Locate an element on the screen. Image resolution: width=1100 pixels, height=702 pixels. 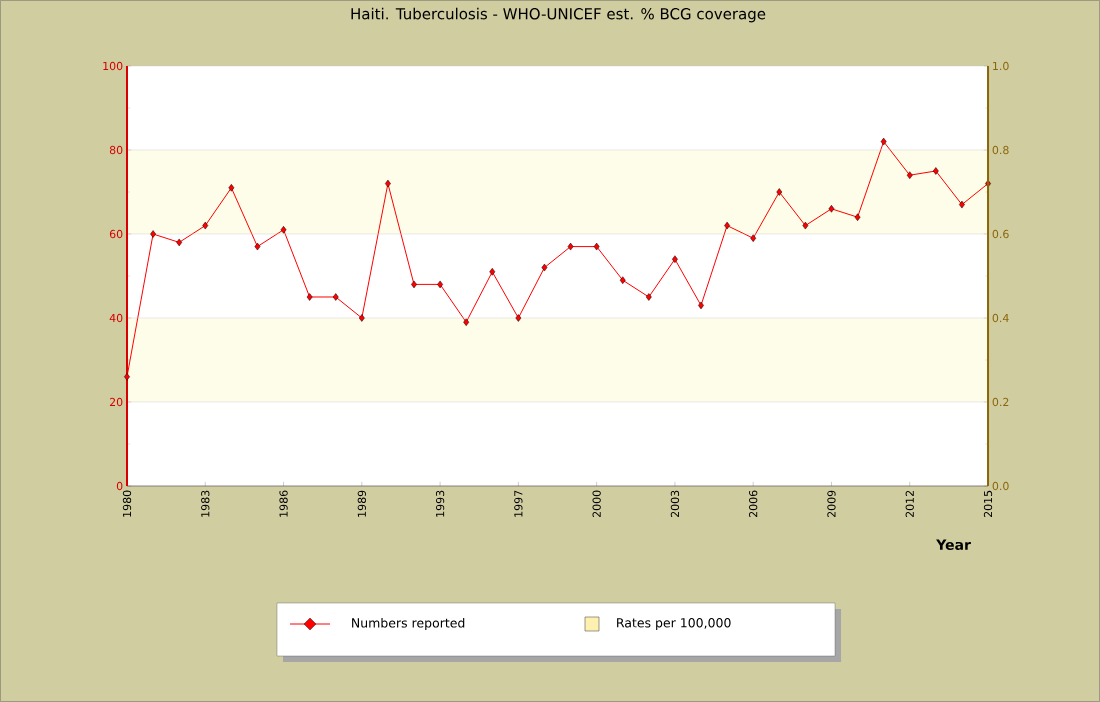
y2-tick-label: 0.8 is located at coordinates (1000, 150).